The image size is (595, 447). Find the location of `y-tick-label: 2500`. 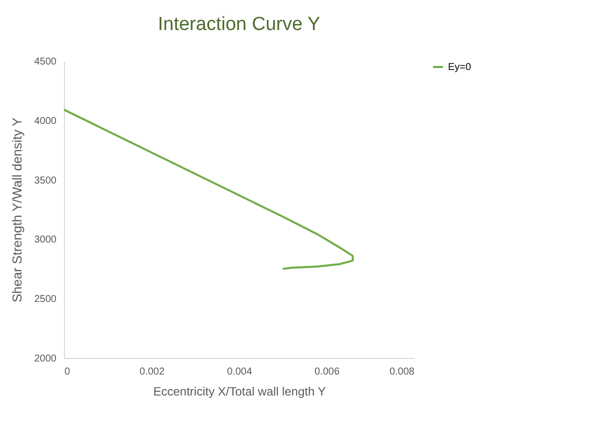

y-tick-label: 2500 is located at coordinates (45, 300).